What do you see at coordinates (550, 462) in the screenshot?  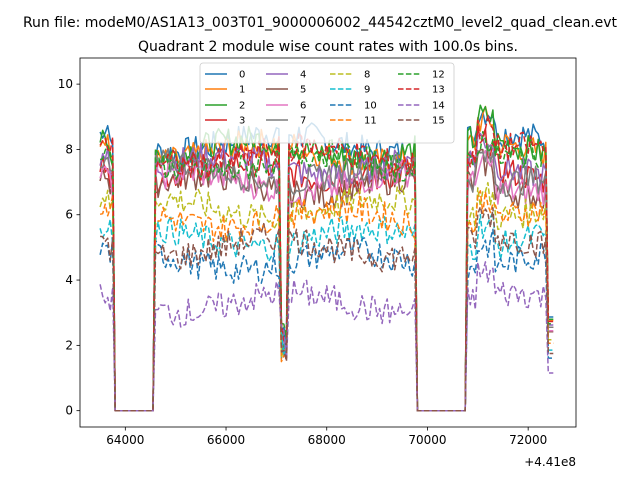 I see `x-offset-label: +4.41e8` at bounding box center [550, 462].